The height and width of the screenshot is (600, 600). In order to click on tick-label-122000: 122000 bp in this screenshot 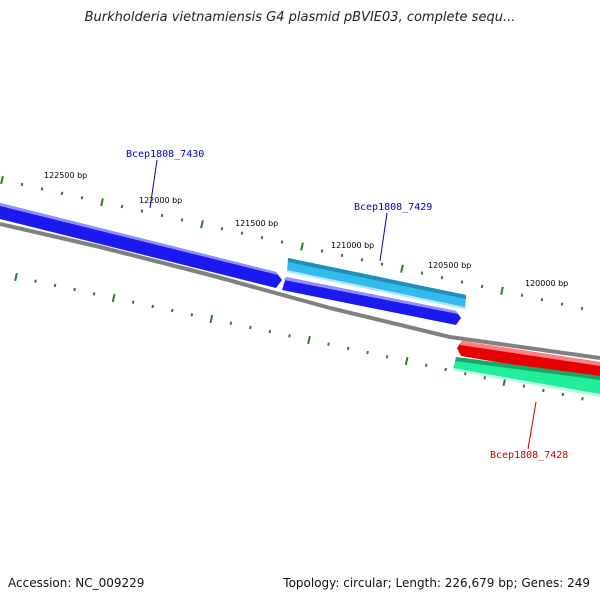, I will do `click(160, 200)`.